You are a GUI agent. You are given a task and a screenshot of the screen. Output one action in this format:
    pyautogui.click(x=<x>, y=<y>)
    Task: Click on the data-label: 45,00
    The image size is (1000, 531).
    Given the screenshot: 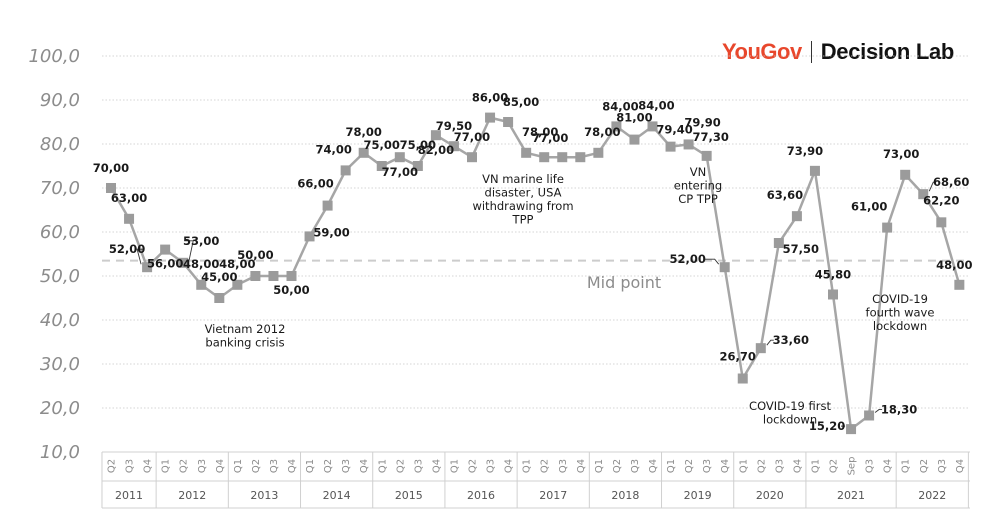 What is the action you would take?
    pyautogui.click(x=219, y=277)
    